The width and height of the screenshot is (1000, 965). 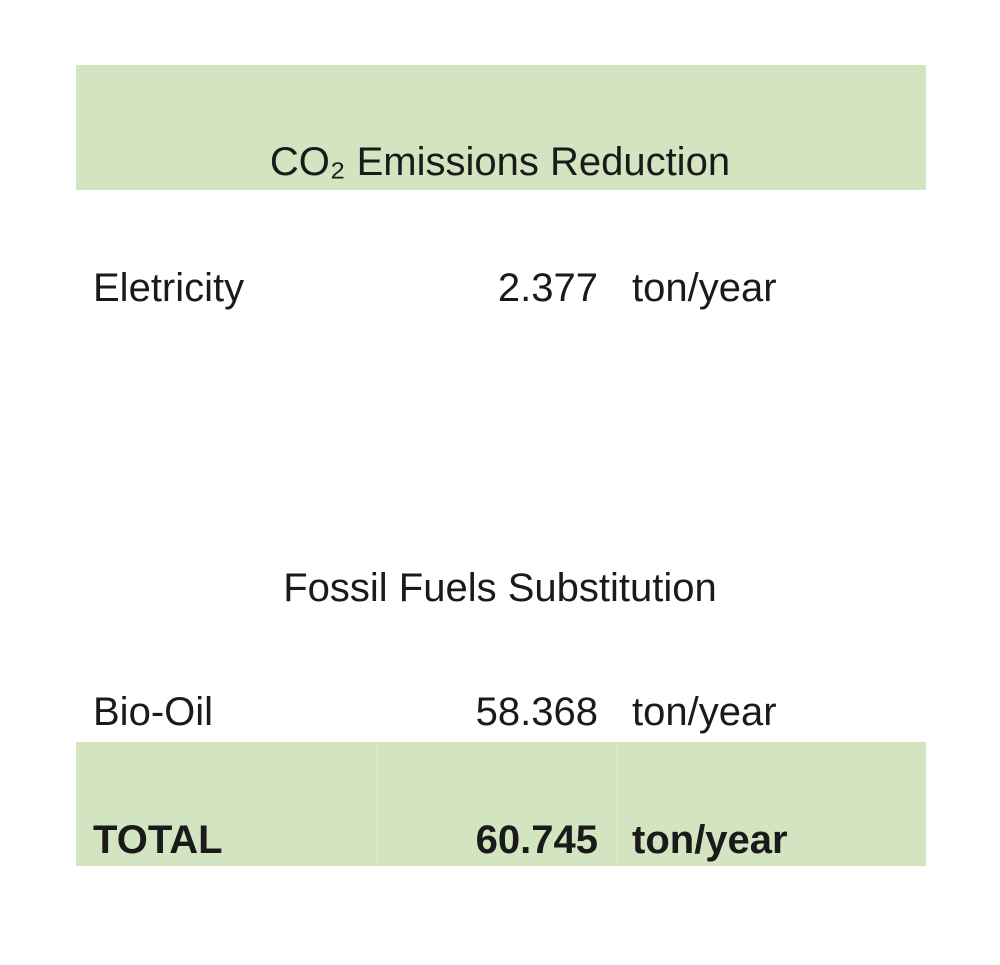 What do you see at coordinates (158, 840) in the screenshot?
I see `total-label: TOTAL` at bounding box center [158, 840].